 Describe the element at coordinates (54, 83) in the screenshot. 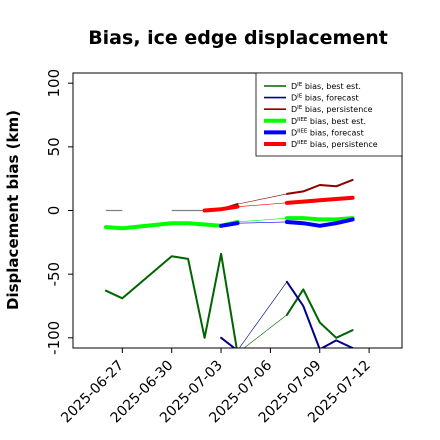

I see `y-tick-label: 100` at that location.